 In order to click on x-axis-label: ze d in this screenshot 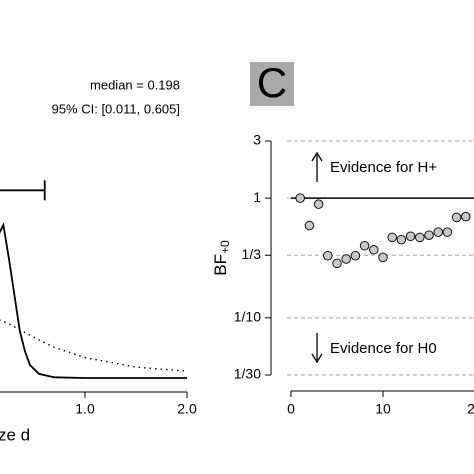, I will do `click(15, 434)`.